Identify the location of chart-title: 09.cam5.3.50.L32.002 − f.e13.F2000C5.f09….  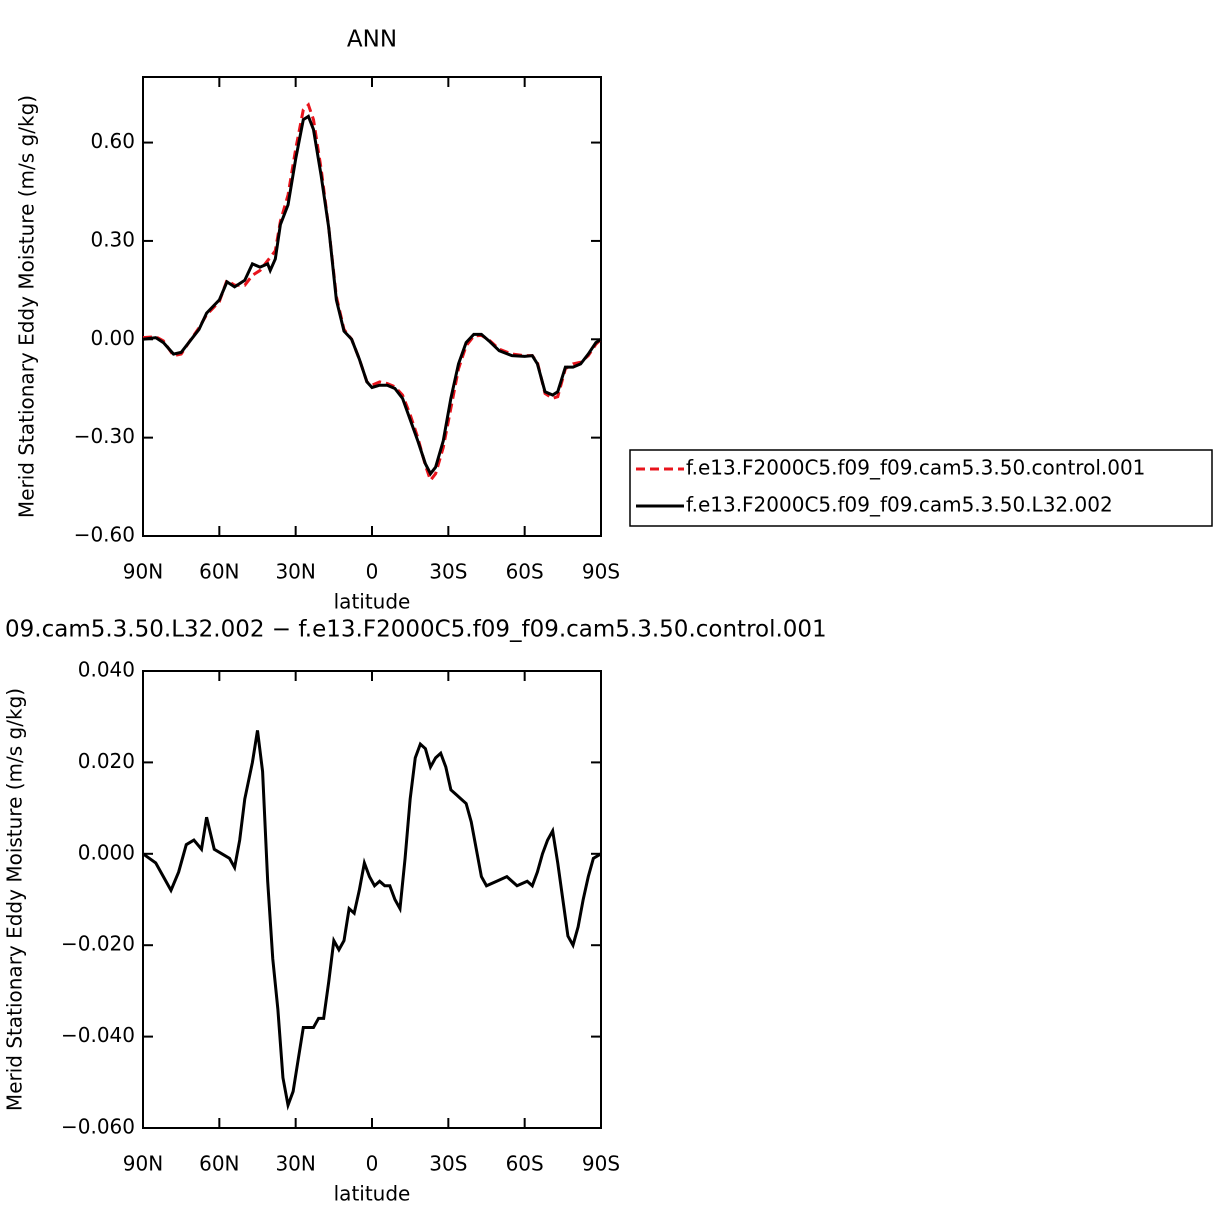
(416, 630).